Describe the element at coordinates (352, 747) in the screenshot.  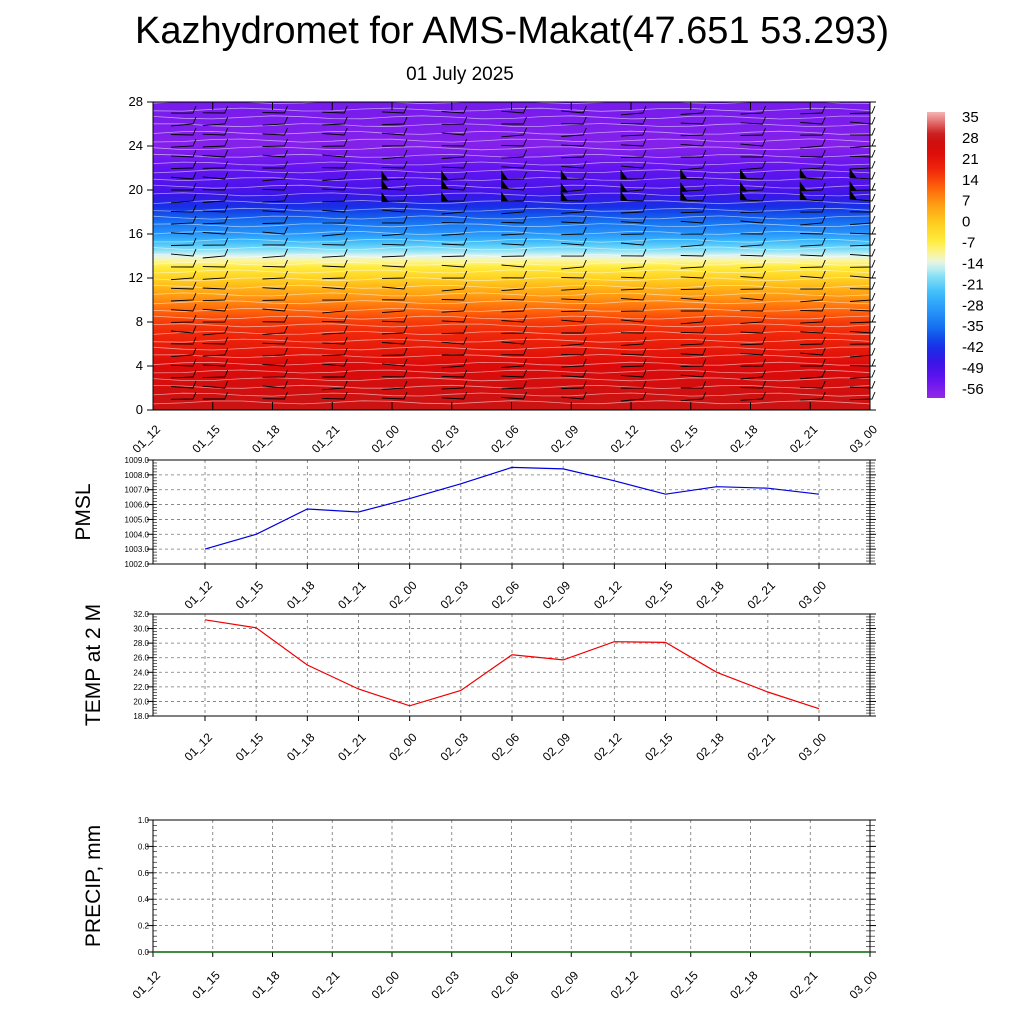
I see `x-tick-label: 01_21` at that location.